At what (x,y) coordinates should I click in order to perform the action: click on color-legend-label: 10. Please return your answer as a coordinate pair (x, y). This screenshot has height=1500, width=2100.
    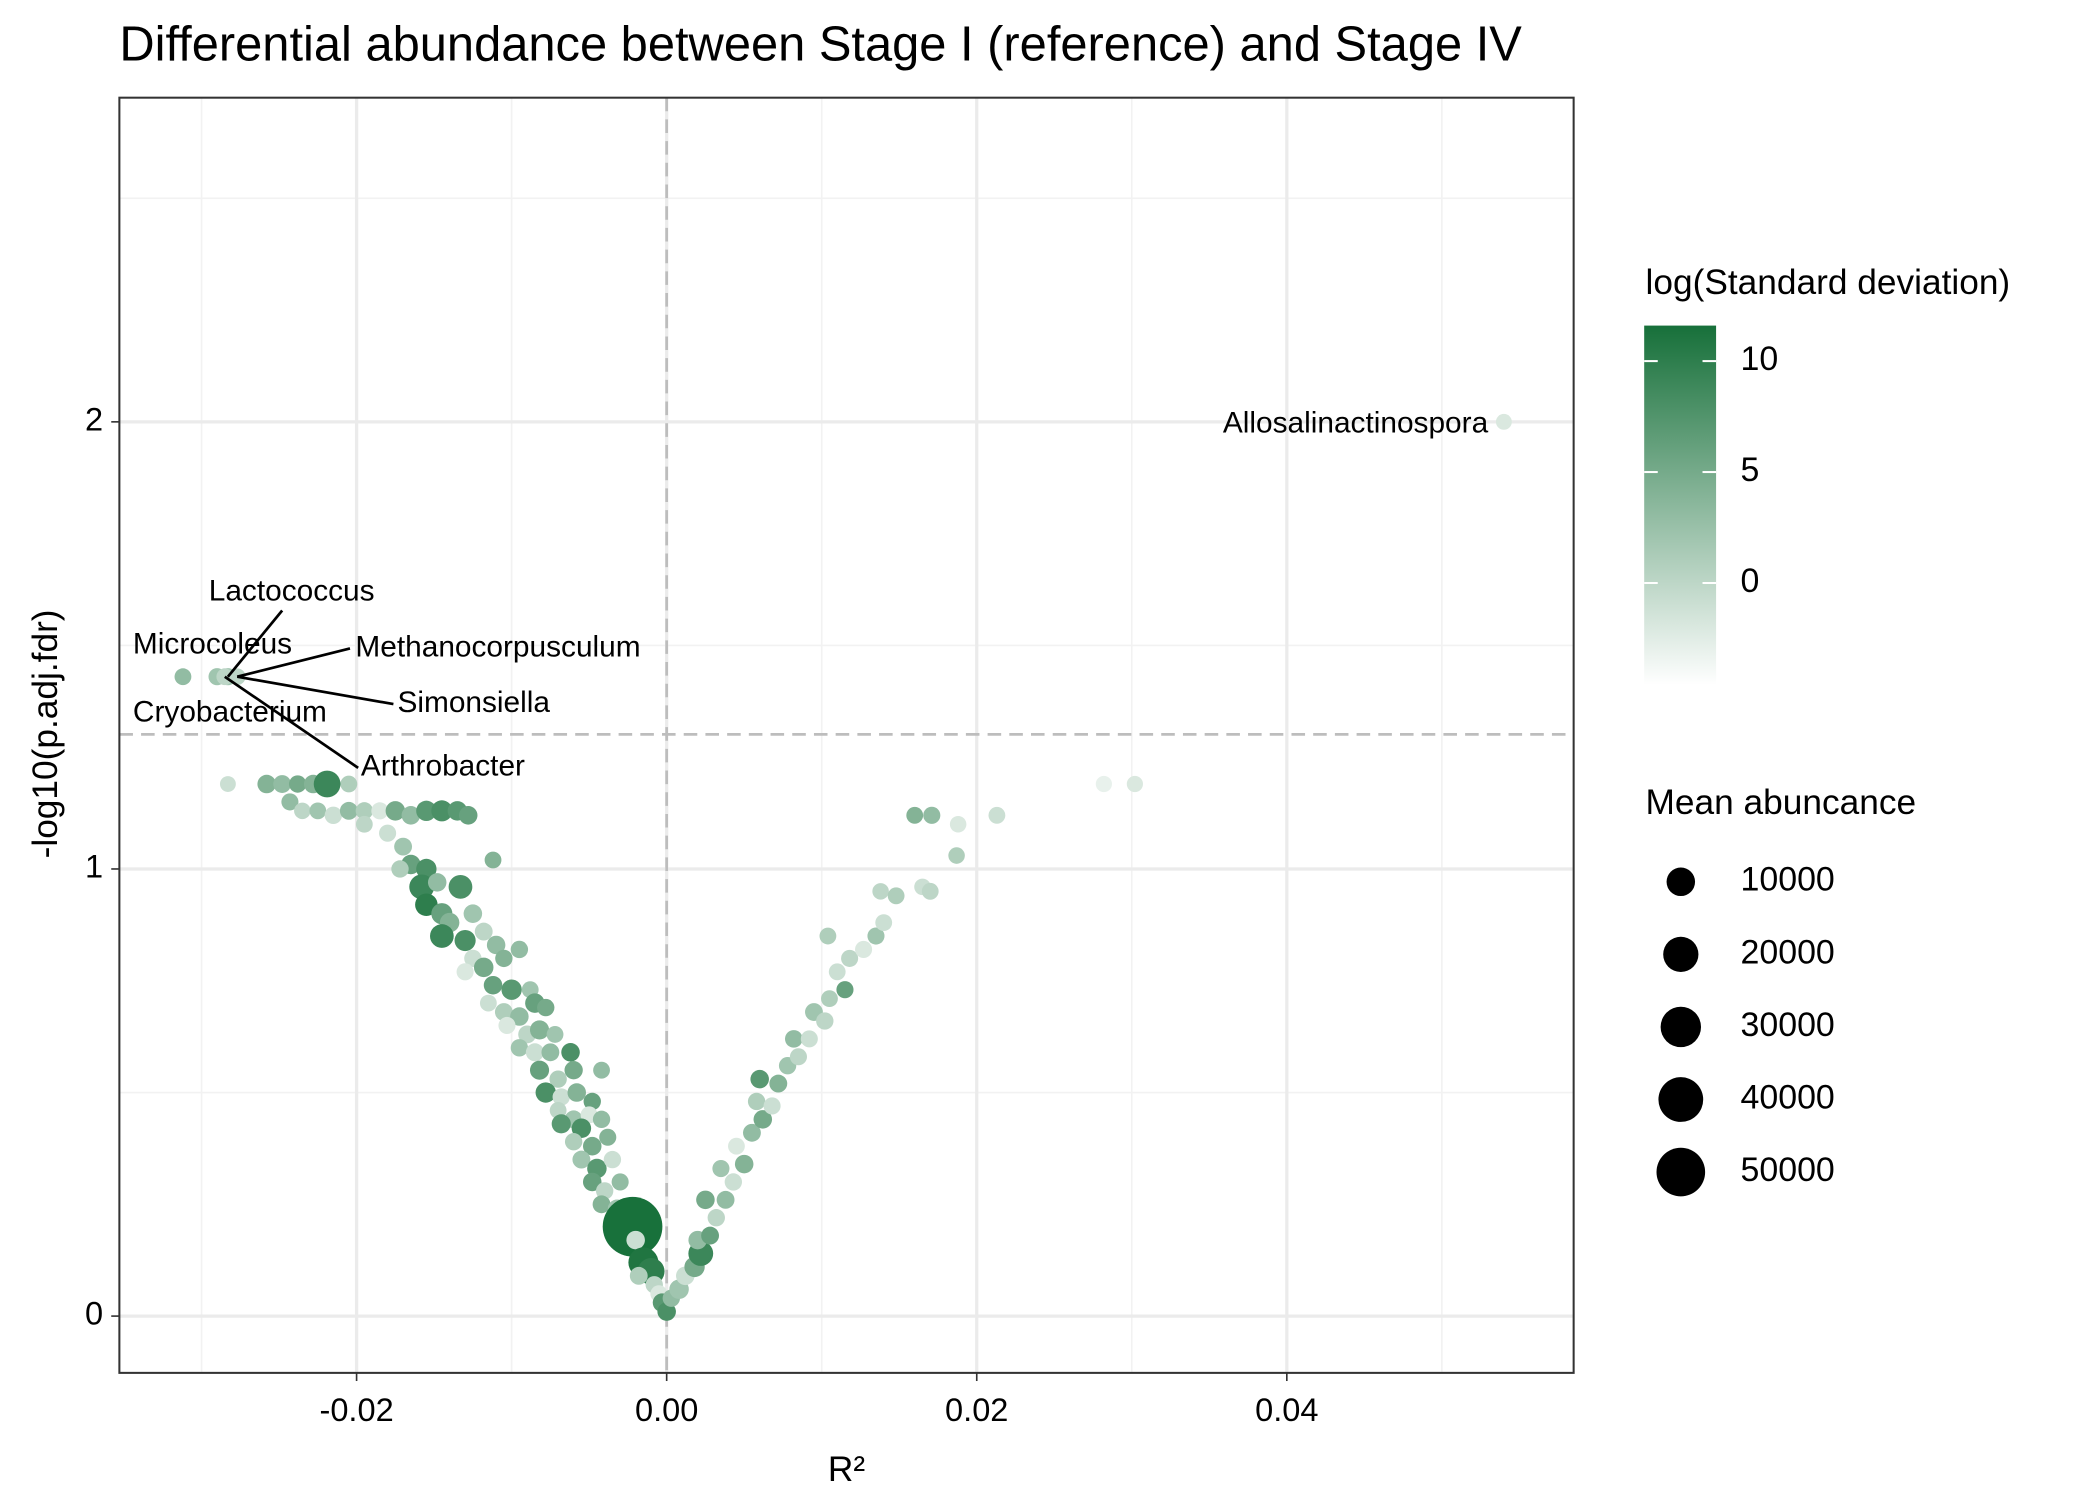
    Looking at the image, I should click on (1760, 359).